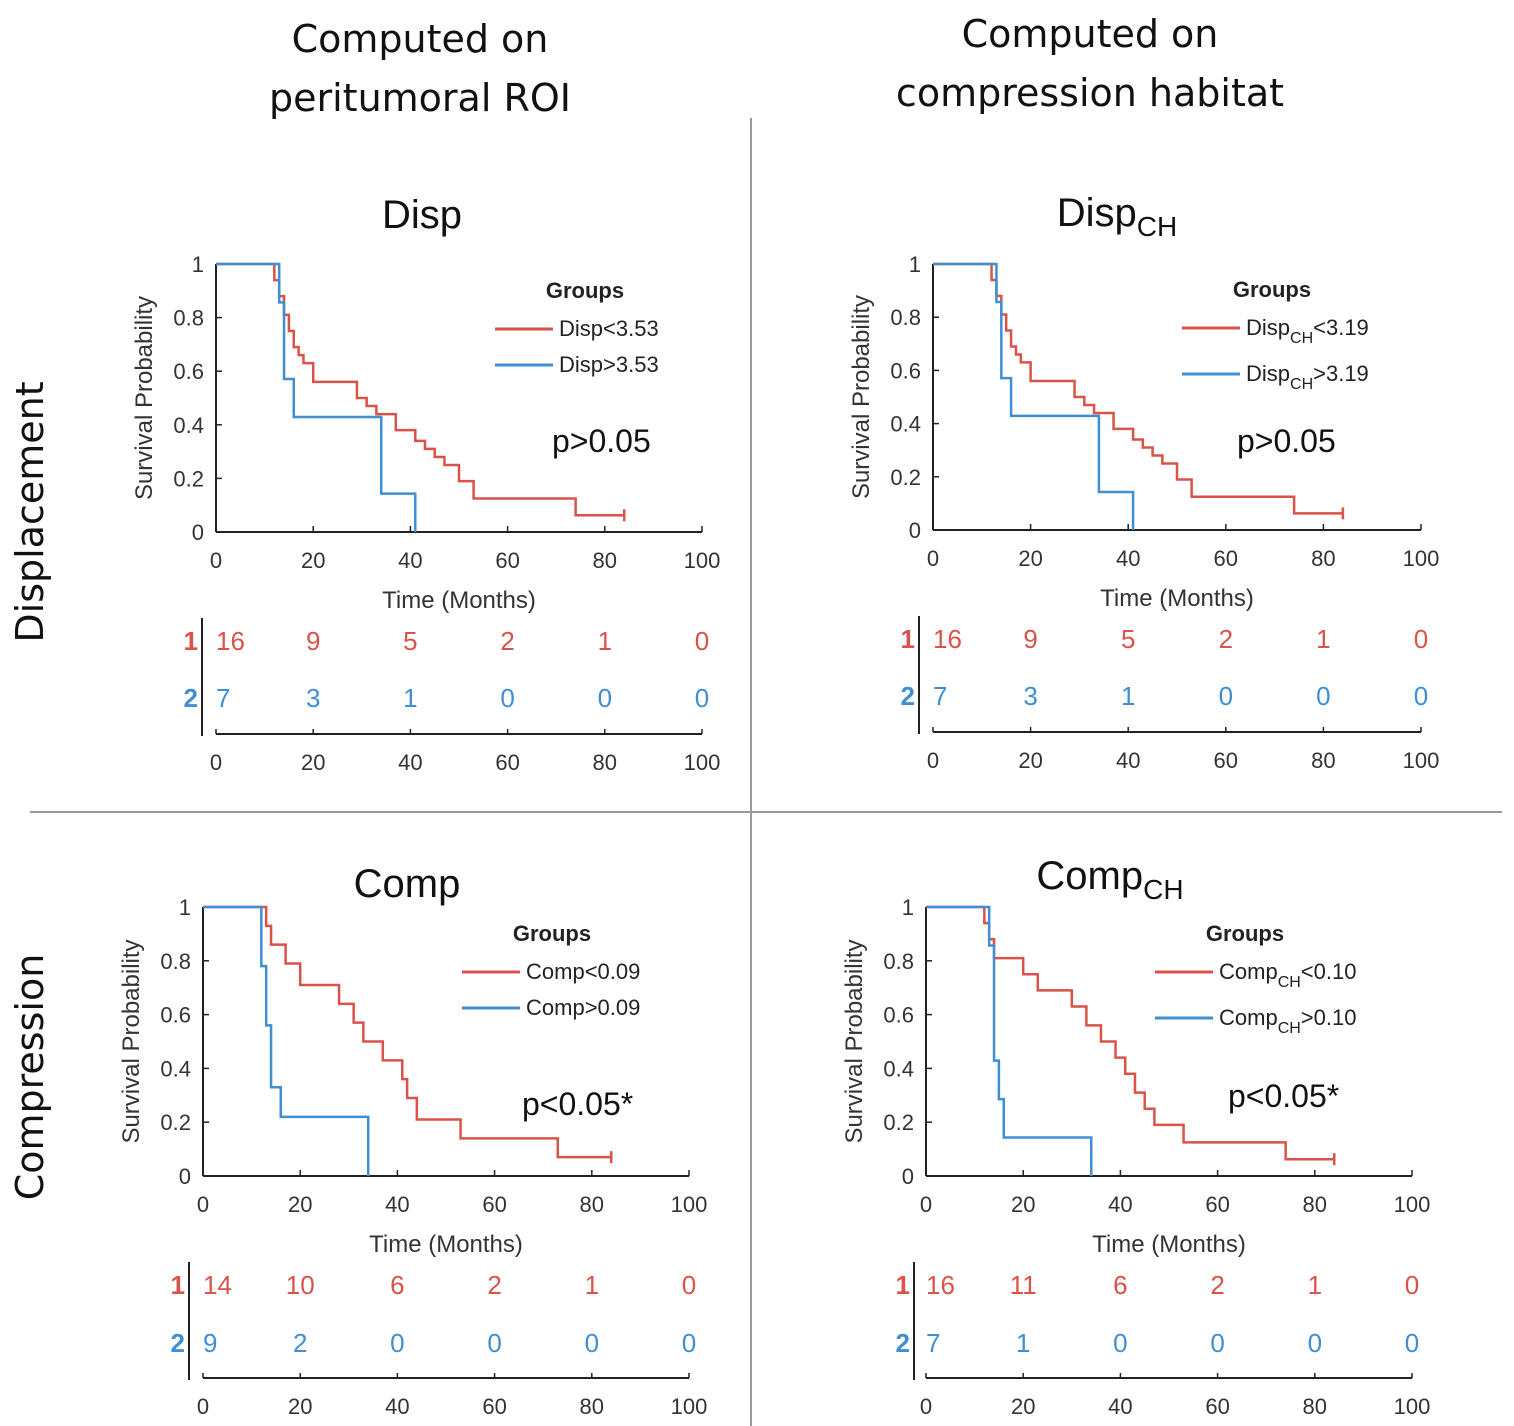  What do you see at coordinates (313, 641) in the screenshot?
I see `risk-count: 9` at bounding box center [313, 641].